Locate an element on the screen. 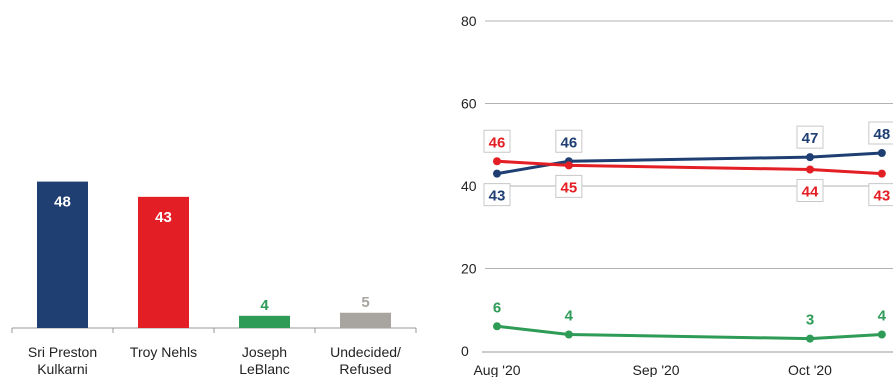  bar-category-label: Joseph is located at coordinates (264, 352).